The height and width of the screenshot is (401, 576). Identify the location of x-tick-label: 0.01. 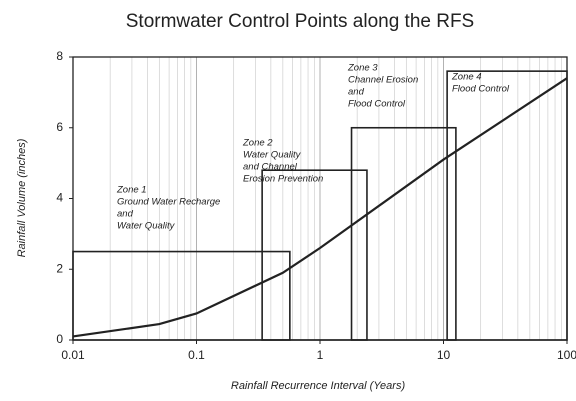
(73, 355).